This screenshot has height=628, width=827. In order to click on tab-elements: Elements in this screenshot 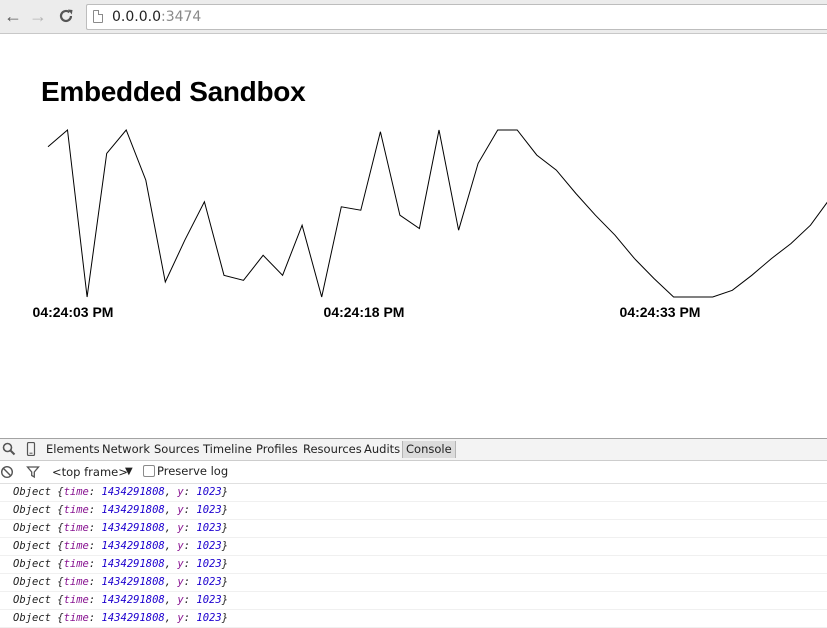, I will do `click(73, 449)`.